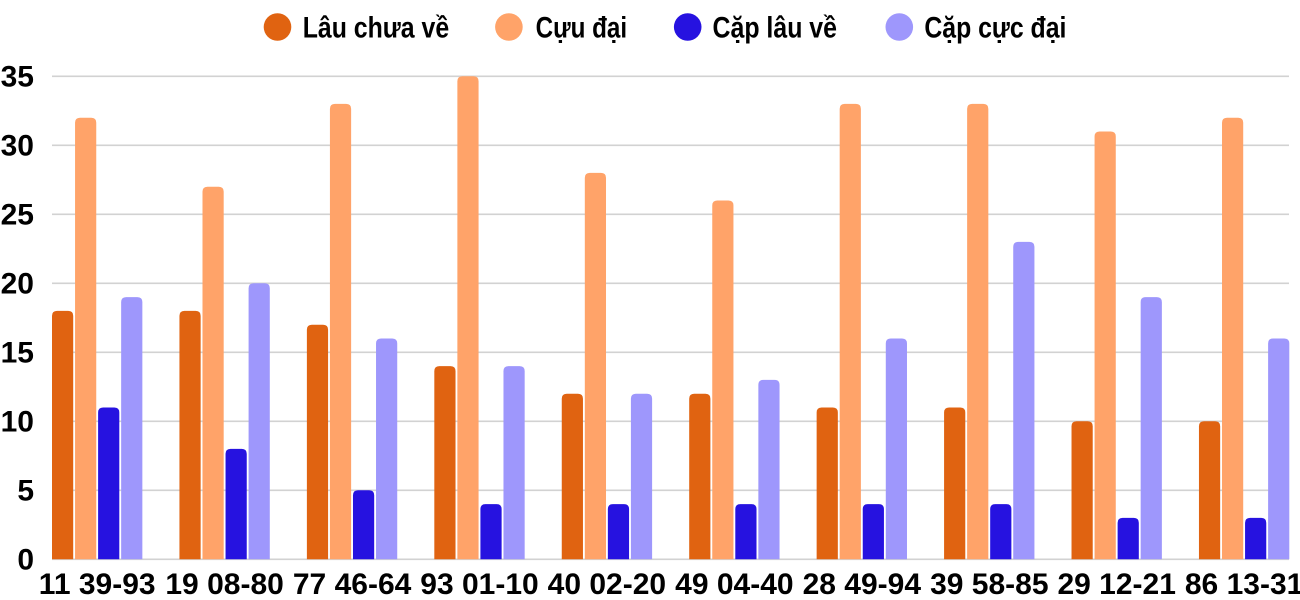 This screenshot has width=1300, height=600. Describe the element at coordinates (97, 584) in the screenshot. I see `svg-text: 11 39-93` at that location.